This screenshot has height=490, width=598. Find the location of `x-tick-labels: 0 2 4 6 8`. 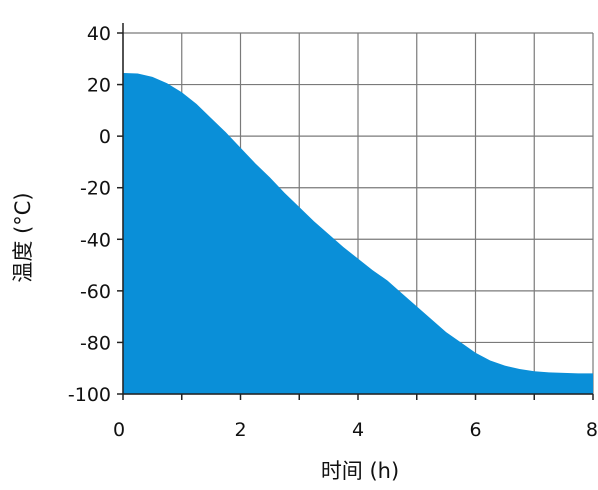

x-tick-labels: 0 2 4 6 8 is located at coordinates (355, 430).